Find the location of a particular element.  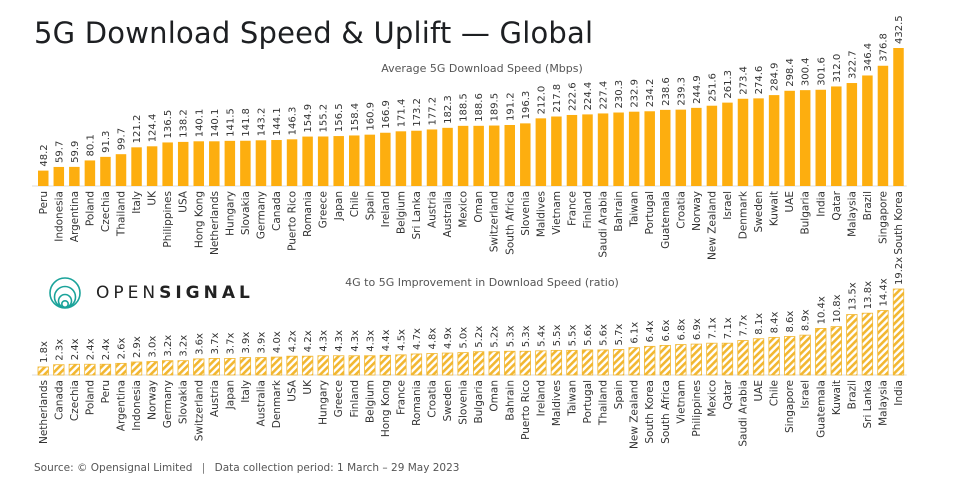

speed-category-label: Saudi Arabia is located at coordinates (604, 224).